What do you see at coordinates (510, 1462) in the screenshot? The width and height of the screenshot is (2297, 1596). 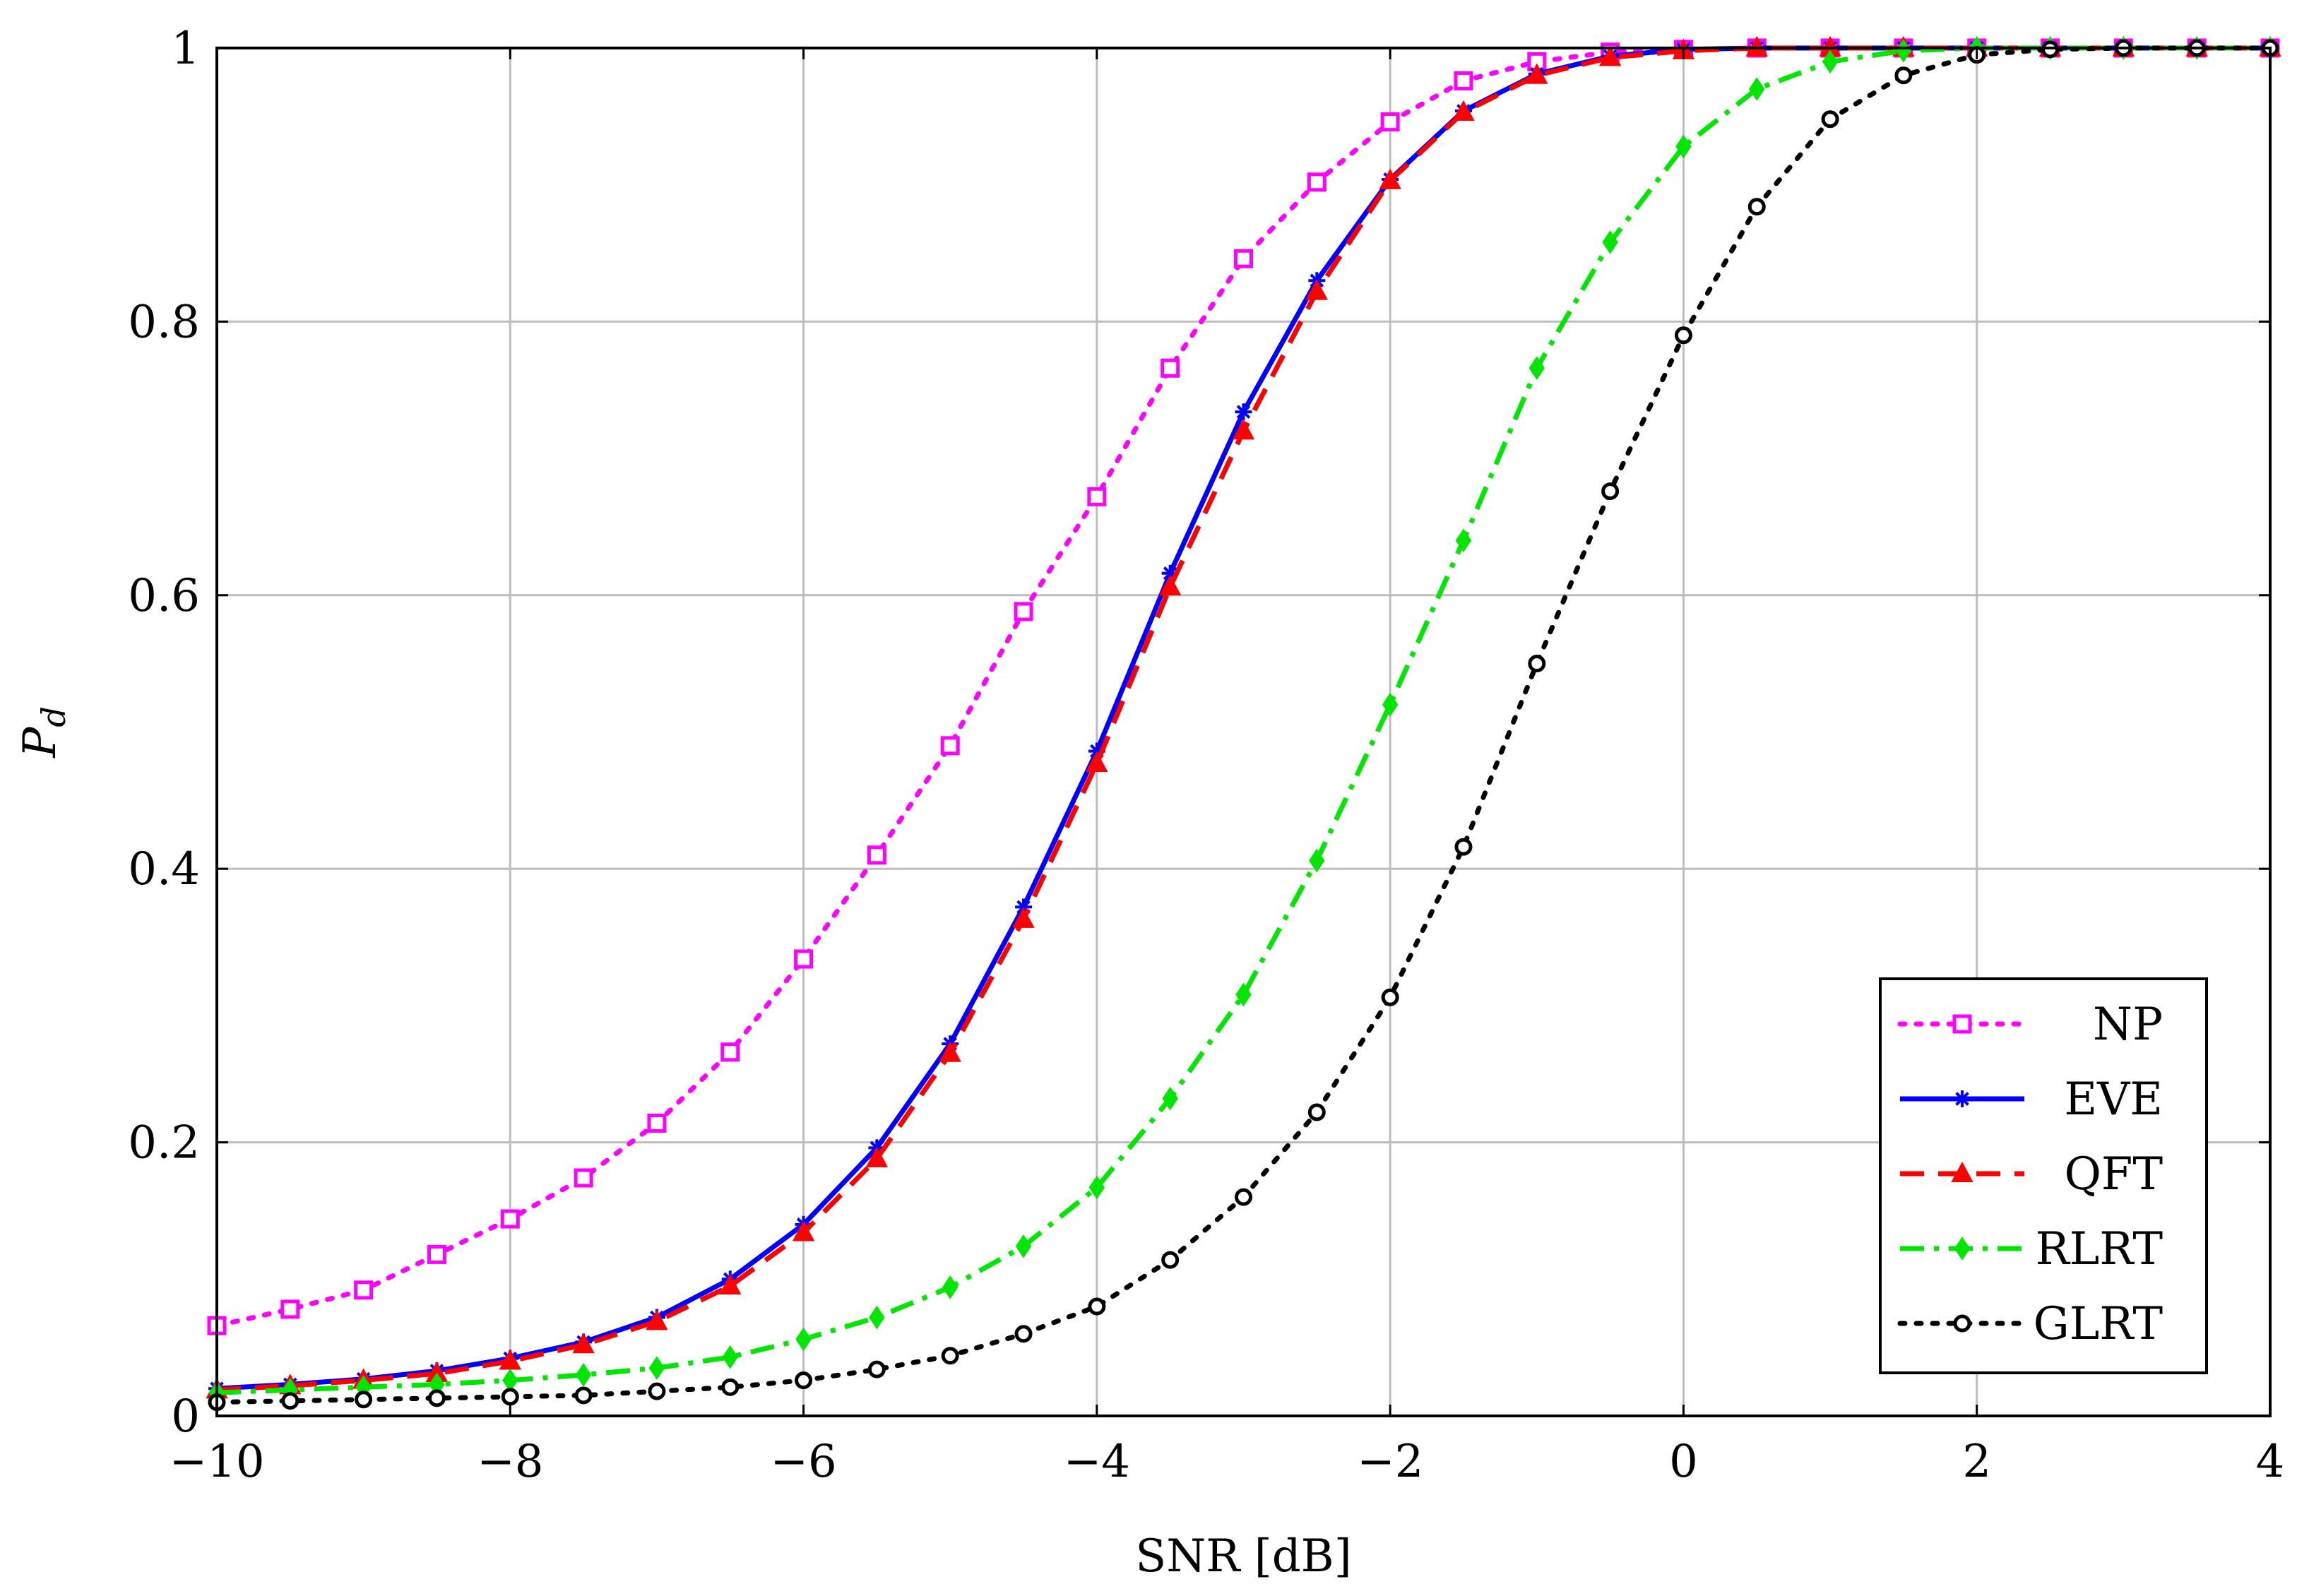 I see `x-tick-label: −8` at bounding box center [510, 1462].